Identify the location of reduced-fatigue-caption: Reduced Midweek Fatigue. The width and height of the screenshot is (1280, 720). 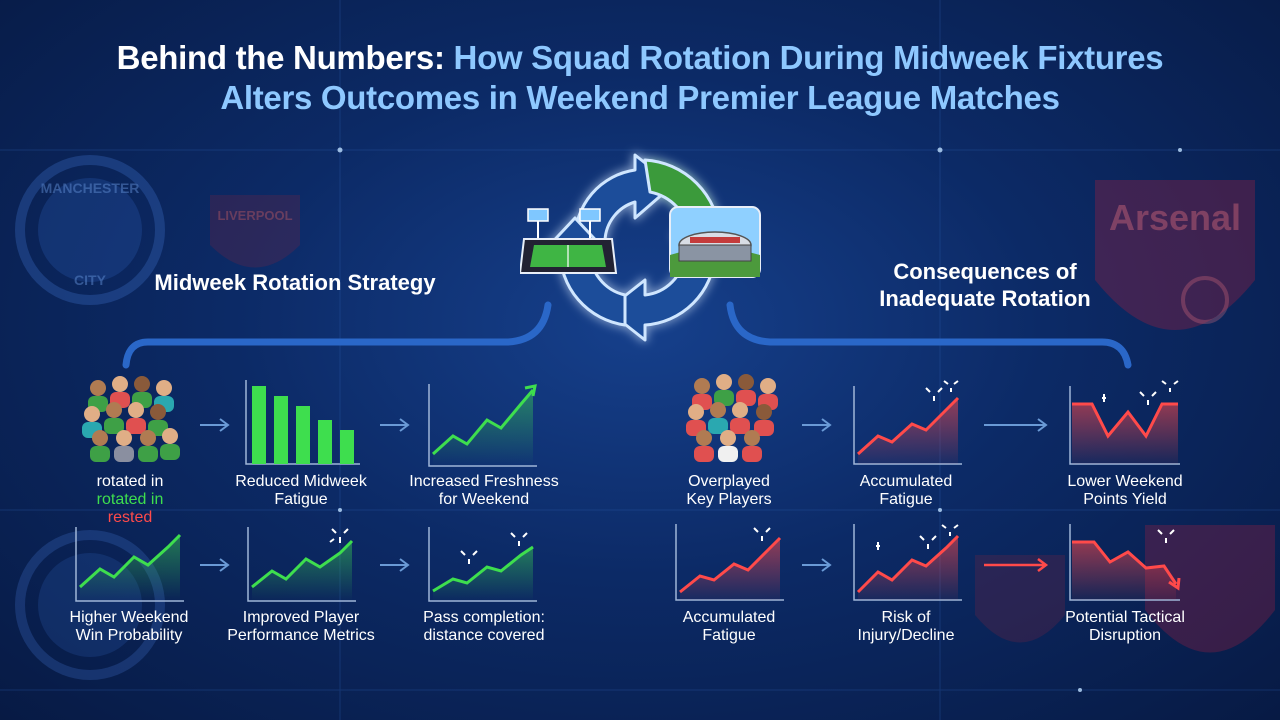
(301, 491).